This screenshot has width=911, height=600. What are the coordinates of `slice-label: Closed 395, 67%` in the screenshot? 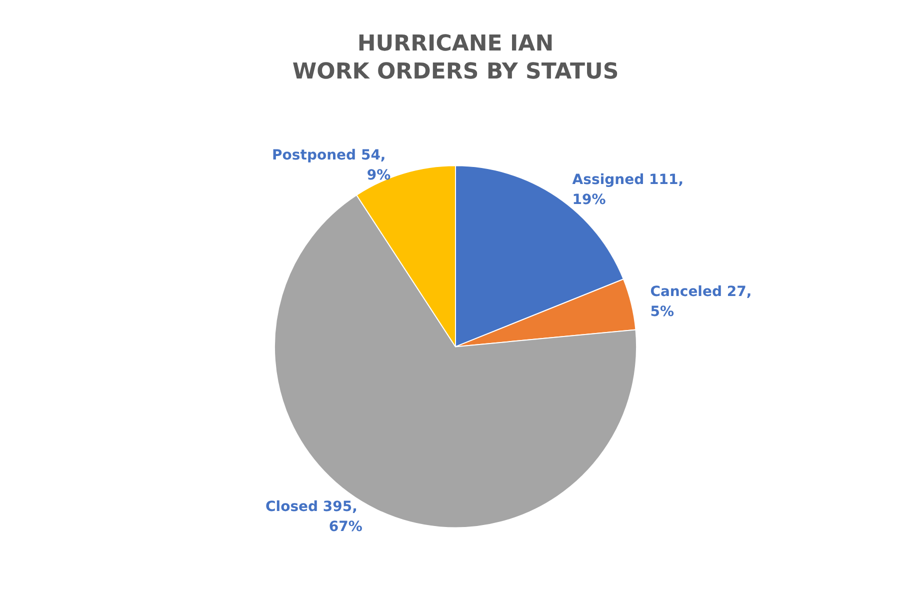 It's located at (314, 516).